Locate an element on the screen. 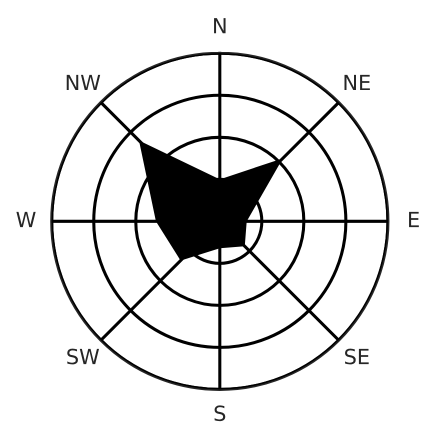  spoke-label: W is located at coordinates (26, 220).